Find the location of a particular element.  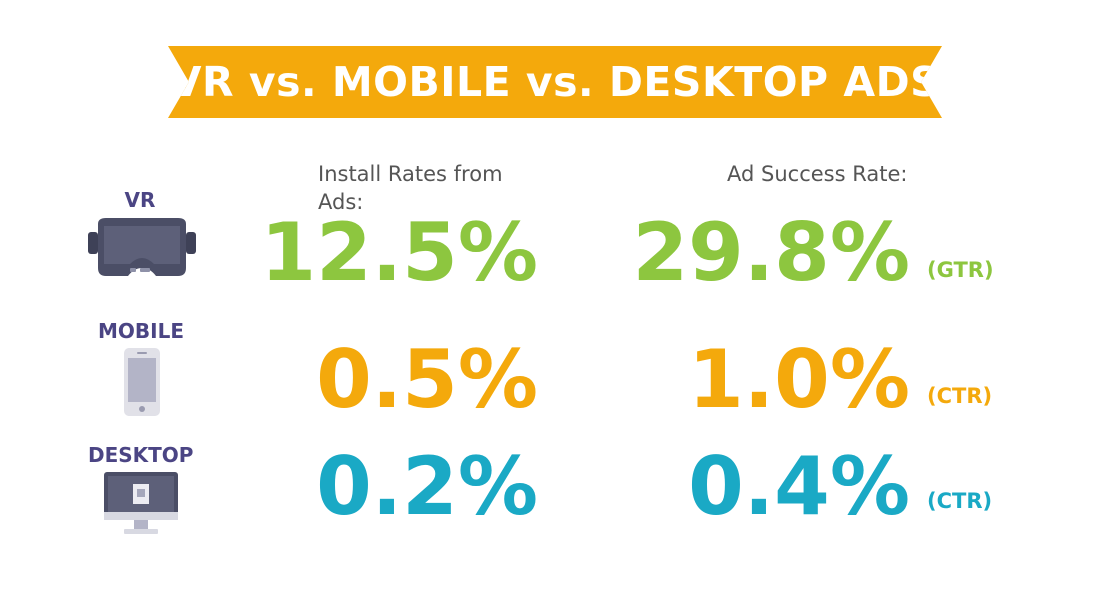

vr-install-rate: 12.5% is located at coordinates (399, 252).